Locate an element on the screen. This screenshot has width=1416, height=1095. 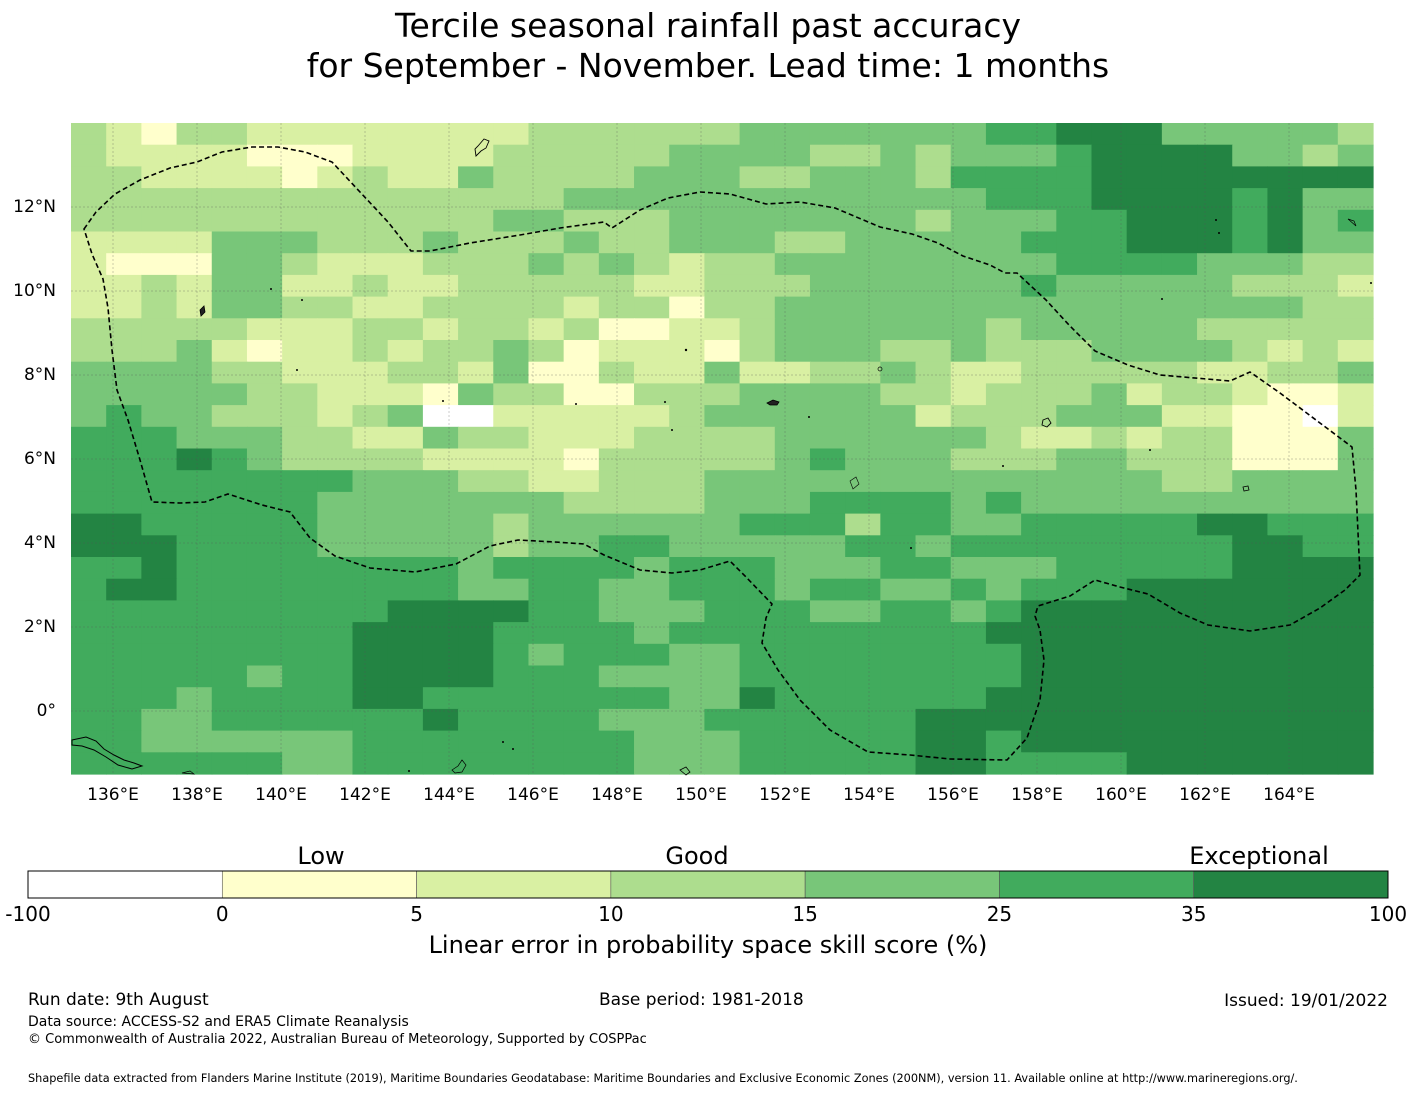
y-tick-label: 8°N is located at coordinates (39, 375).